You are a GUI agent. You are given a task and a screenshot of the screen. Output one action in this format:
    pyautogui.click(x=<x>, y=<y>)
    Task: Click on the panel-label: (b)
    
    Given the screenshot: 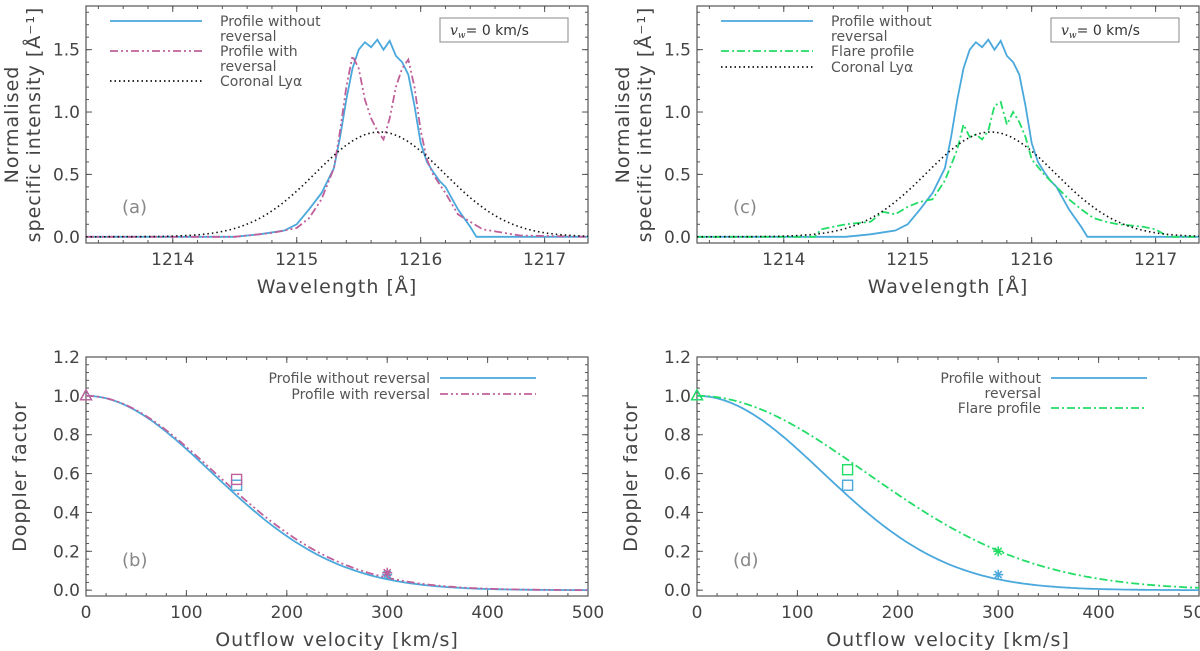 What is the action you would take?
    pyautogui.click(x=134, y=560)
    